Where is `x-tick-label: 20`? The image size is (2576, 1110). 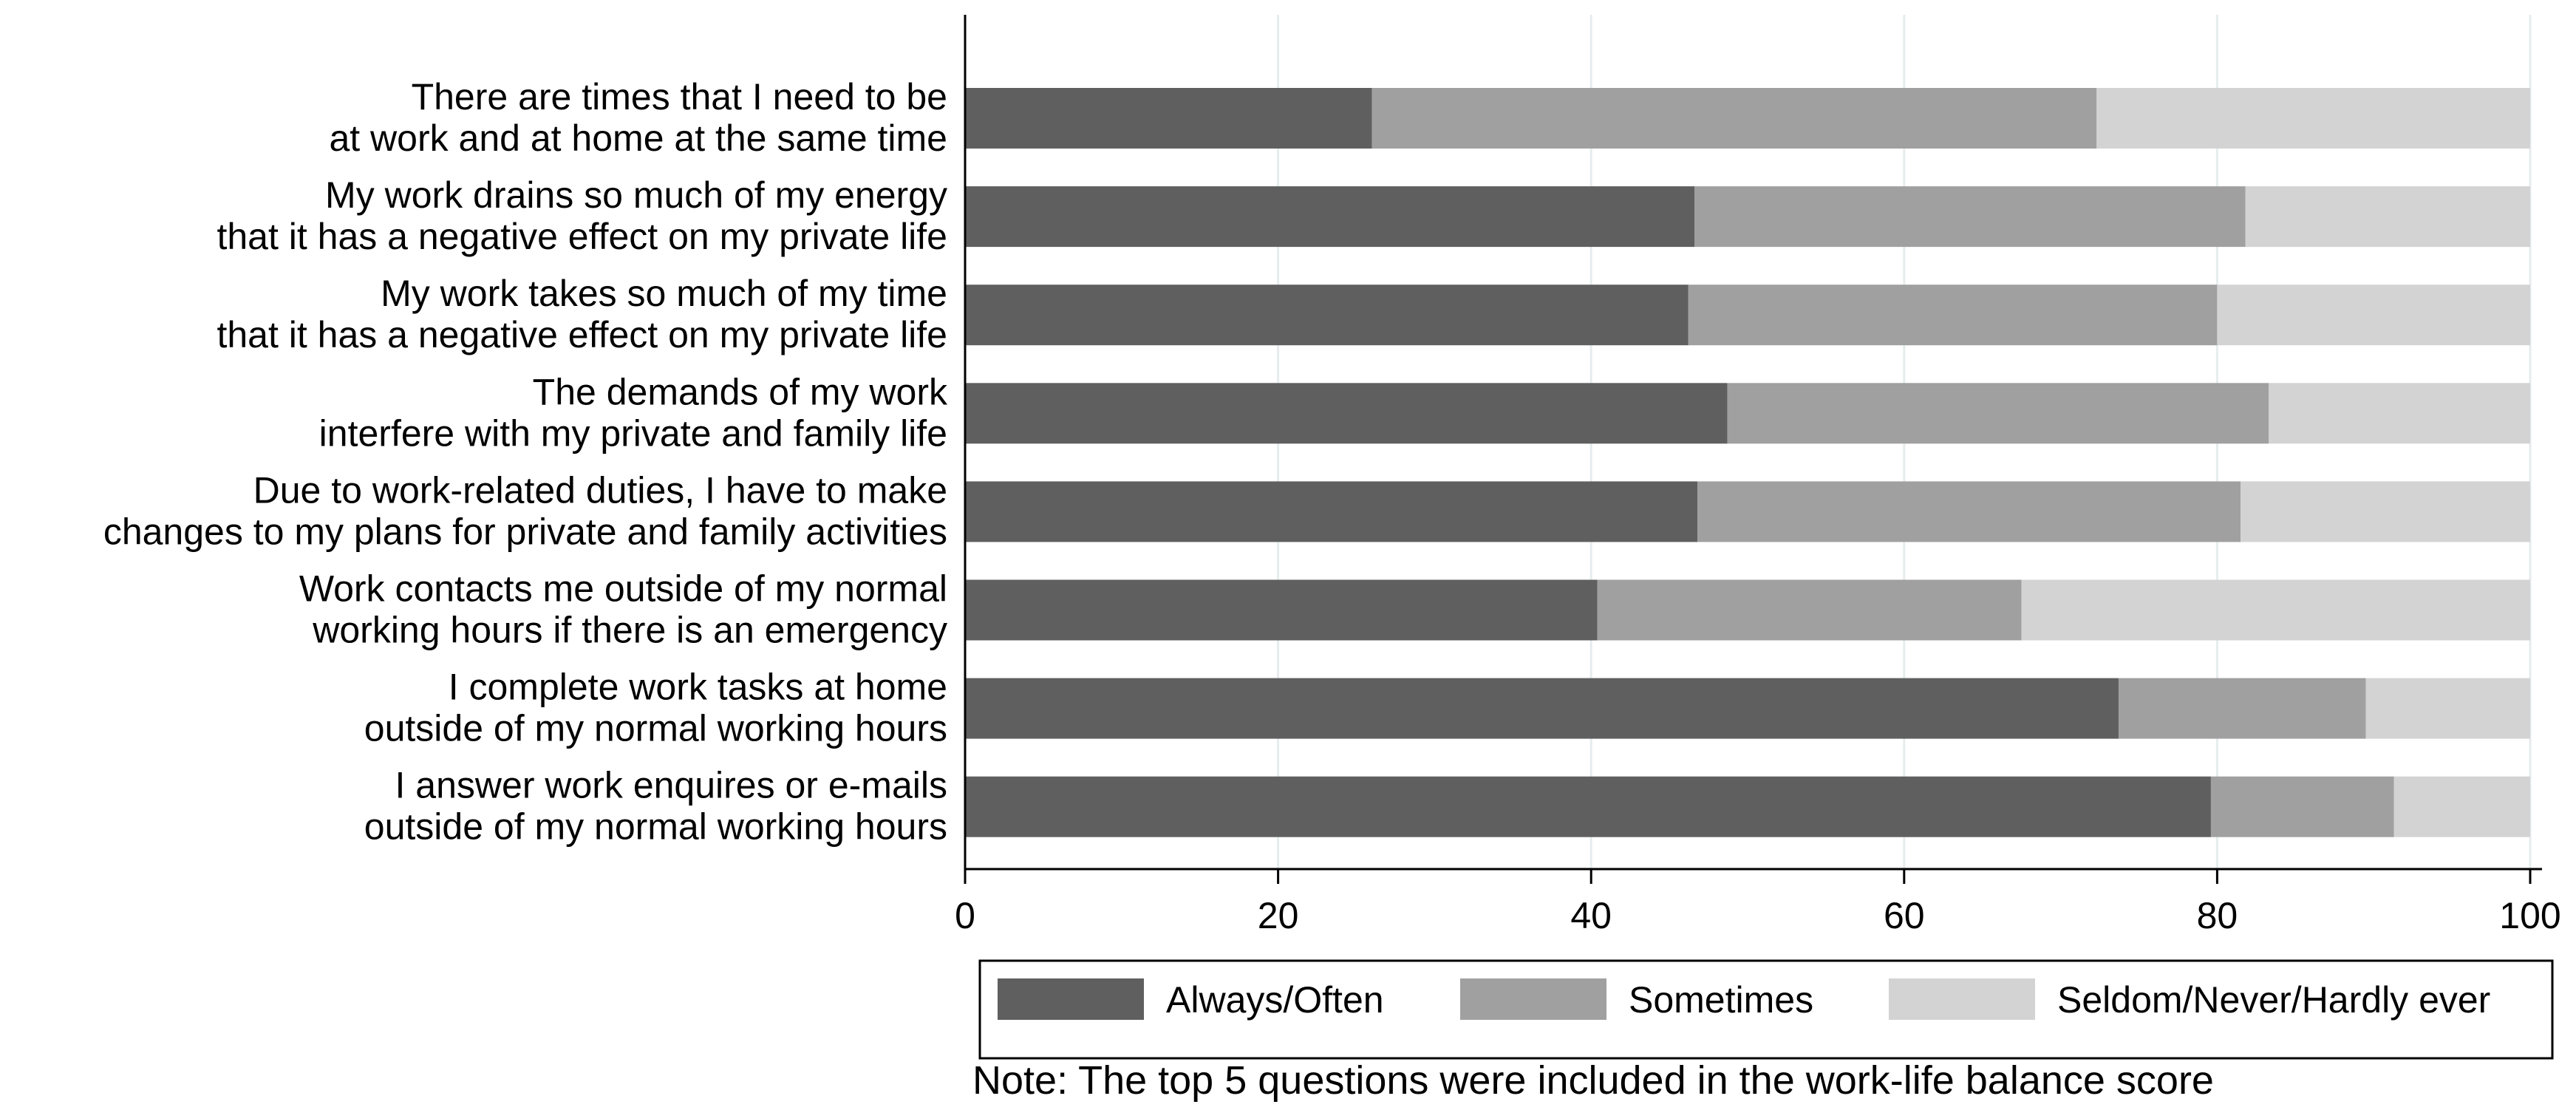
x-tick-label: 20 is located at coordinates (1278, 915).